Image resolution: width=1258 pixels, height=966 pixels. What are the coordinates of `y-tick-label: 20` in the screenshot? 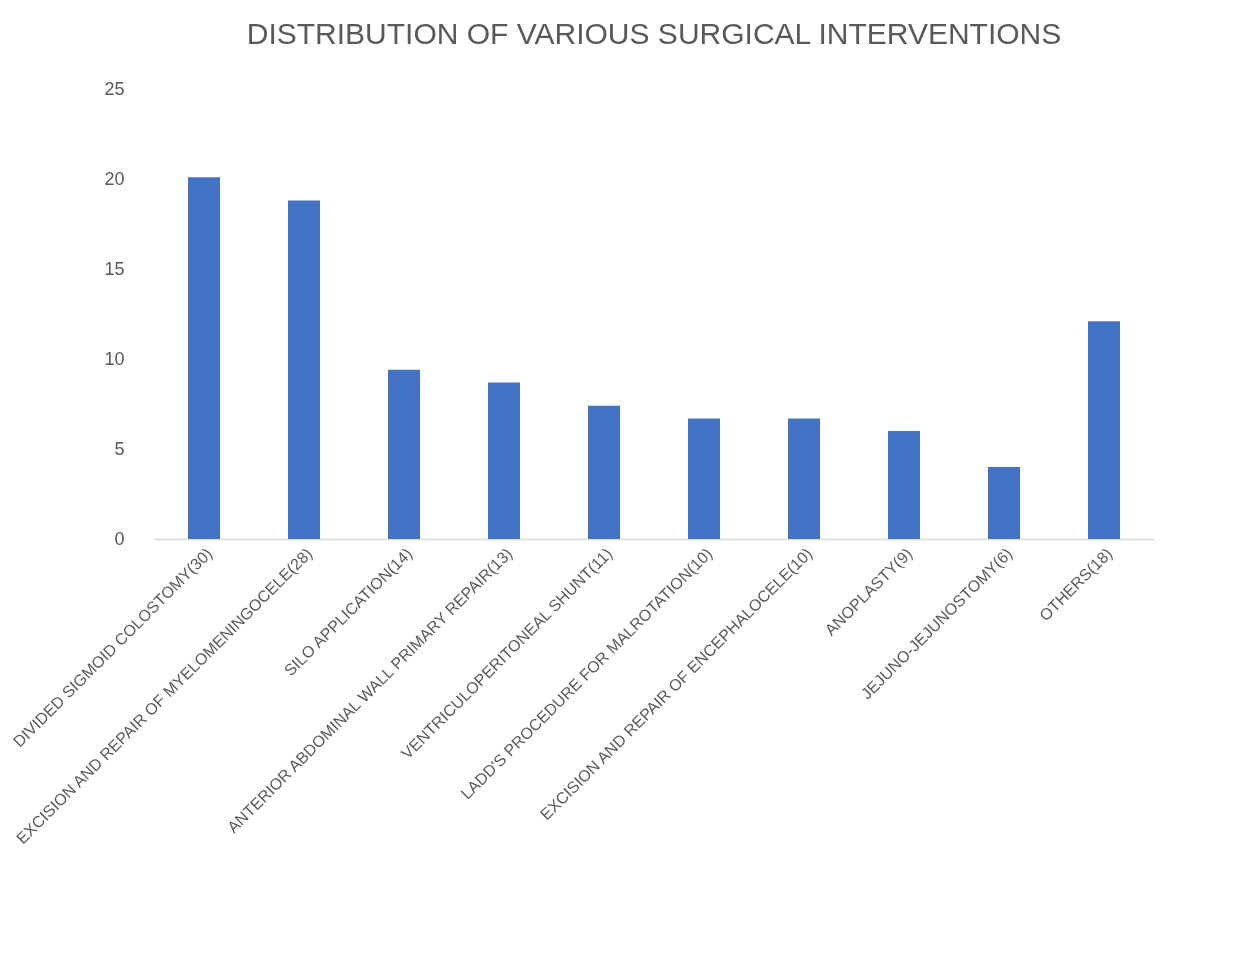 It's located at (114, 178).